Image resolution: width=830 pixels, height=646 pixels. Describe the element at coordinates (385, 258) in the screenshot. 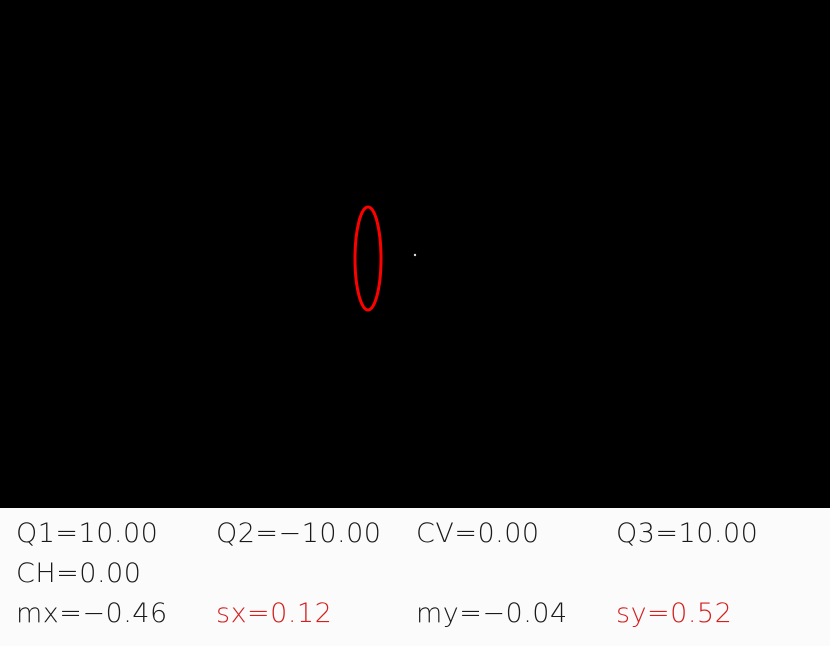

I see `plot-svg` at that location.